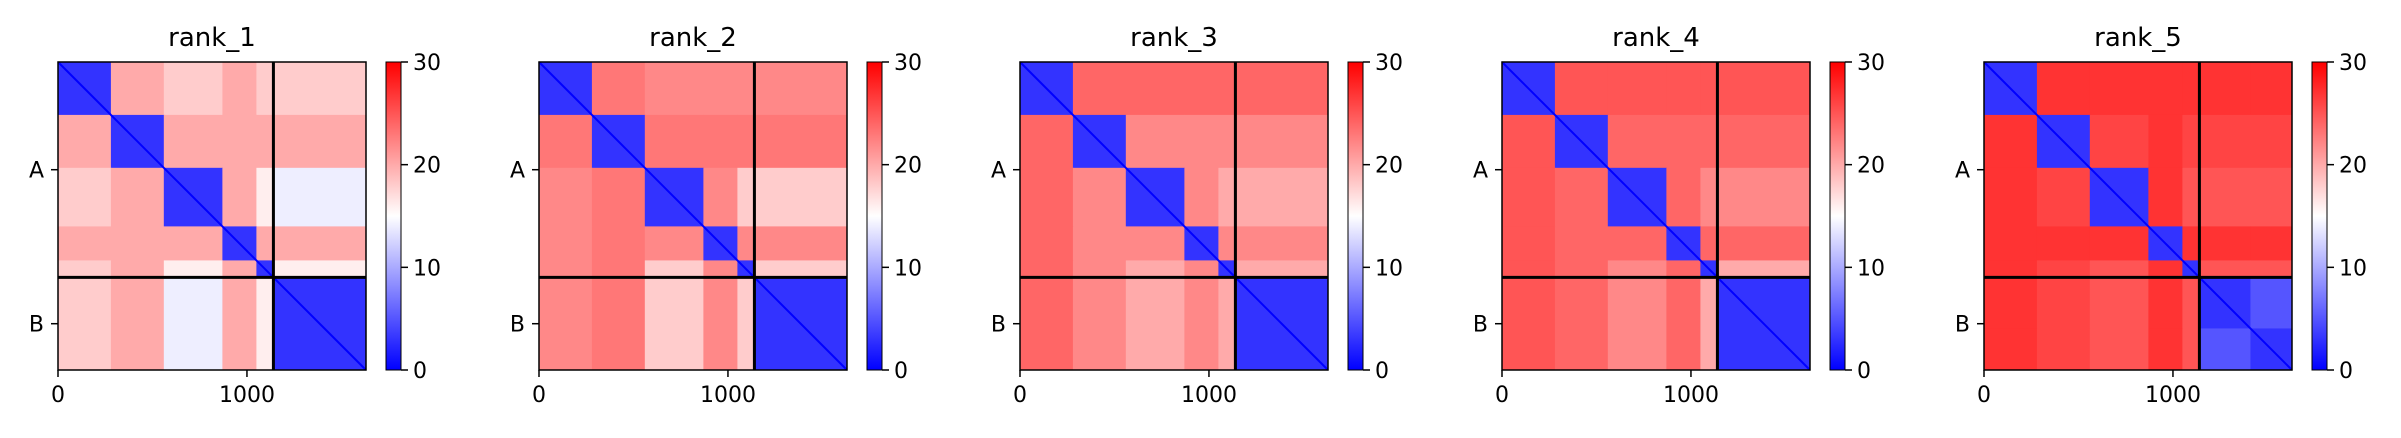  What do you see at coordinates (247, 395) in the screenshot?
I see `x-tick-label: 1000` at bounding box center [247, 395].